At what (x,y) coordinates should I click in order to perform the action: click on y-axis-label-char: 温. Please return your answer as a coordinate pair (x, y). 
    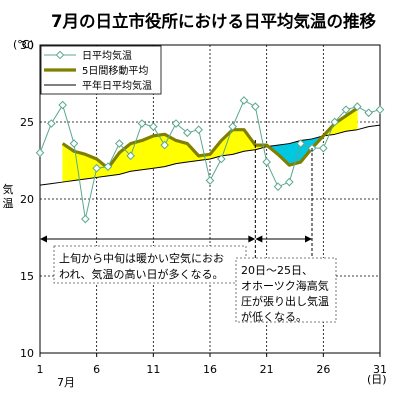
    Looking at the image, I should click on (8, 203).